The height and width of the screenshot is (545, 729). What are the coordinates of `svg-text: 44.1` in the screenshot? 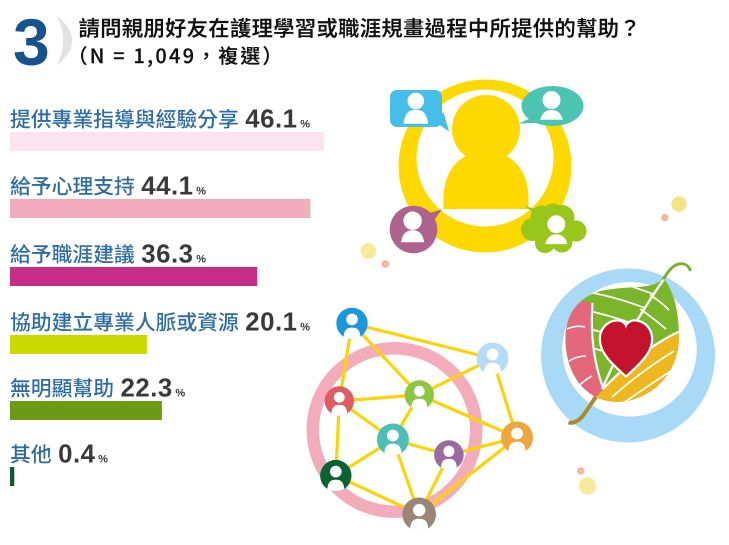 It's located at (167, 187).